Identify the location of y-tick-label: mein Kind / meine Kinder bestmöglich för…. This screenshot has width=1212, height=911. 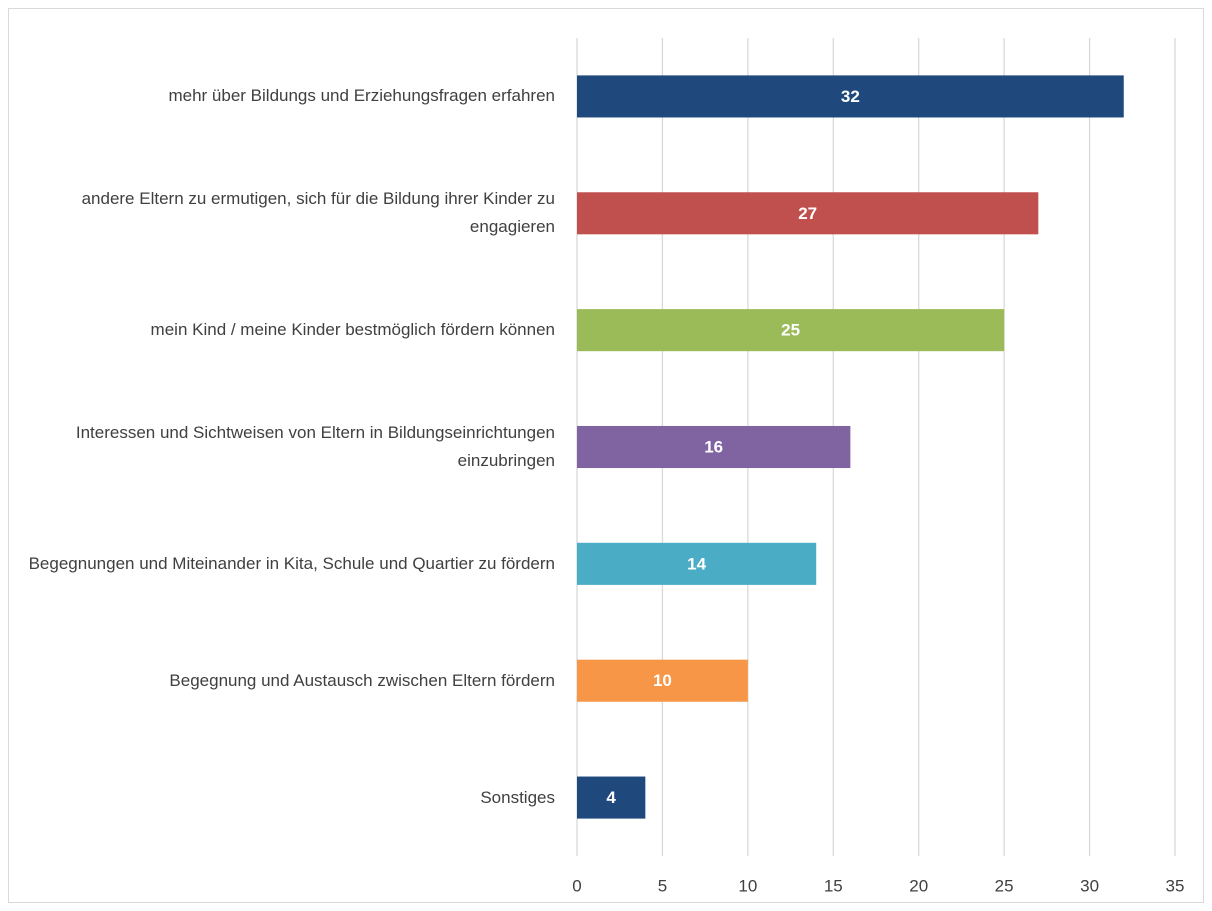
(352, 330).